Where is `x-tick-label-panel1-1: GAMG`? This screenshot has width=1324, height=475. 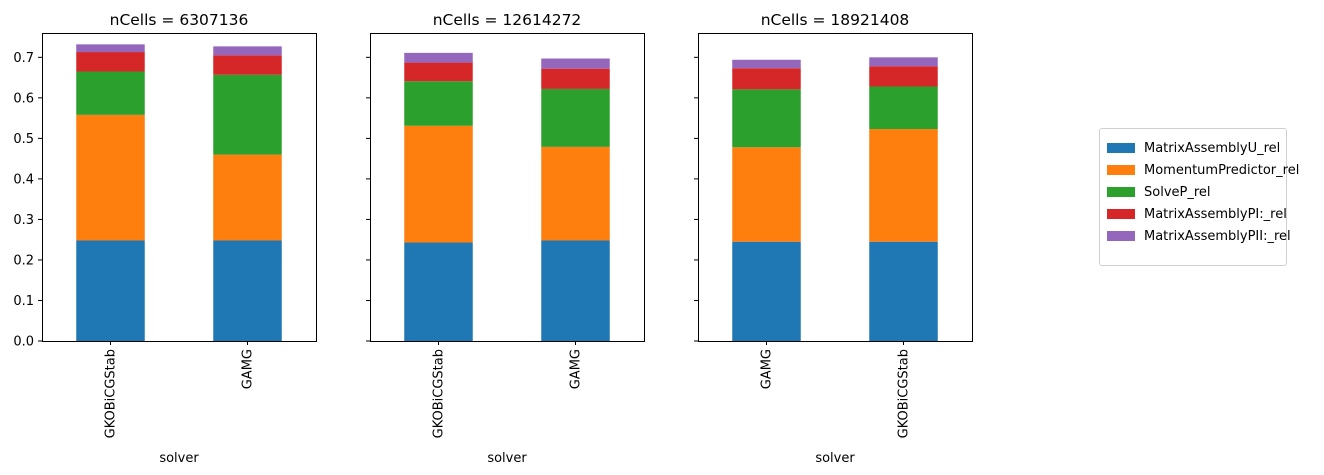
x-tick-label-panel1-1: GAMG is located at coordinates (576, 369).